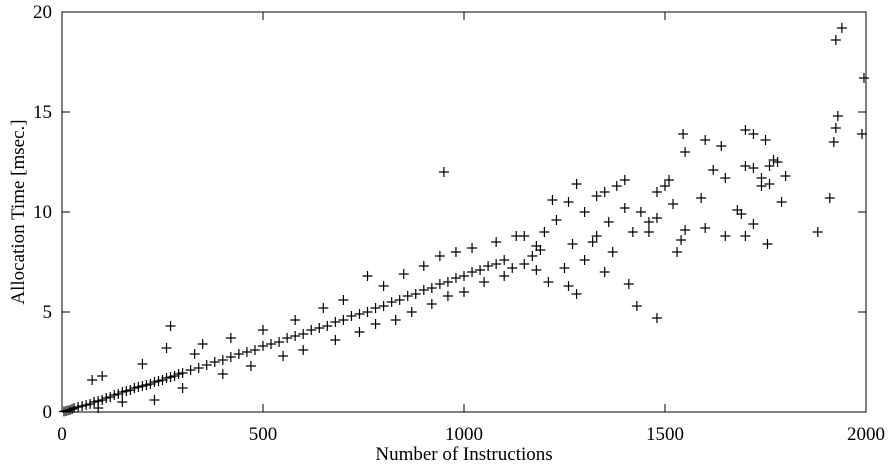 This screenshot has width=896, height=468. What do you see at coordinates (48, 312) in the screenshot?
I see `y-tick-label: 5` at bounding box center [48, 312].